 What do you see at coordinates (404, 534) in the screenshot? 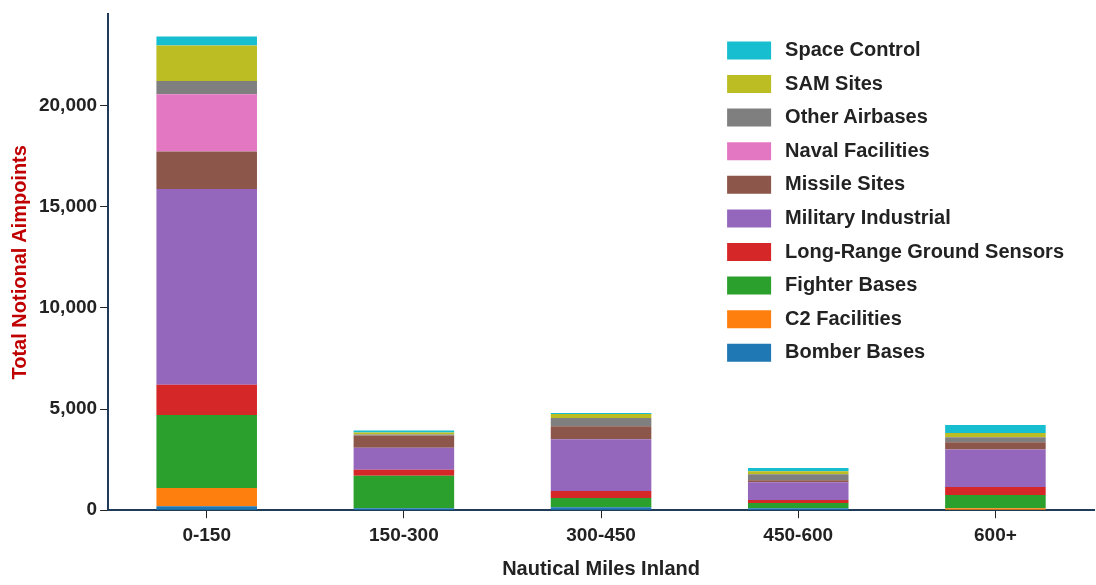
I see `x-tick-label: 150-300` at bounding box center [404, 534].